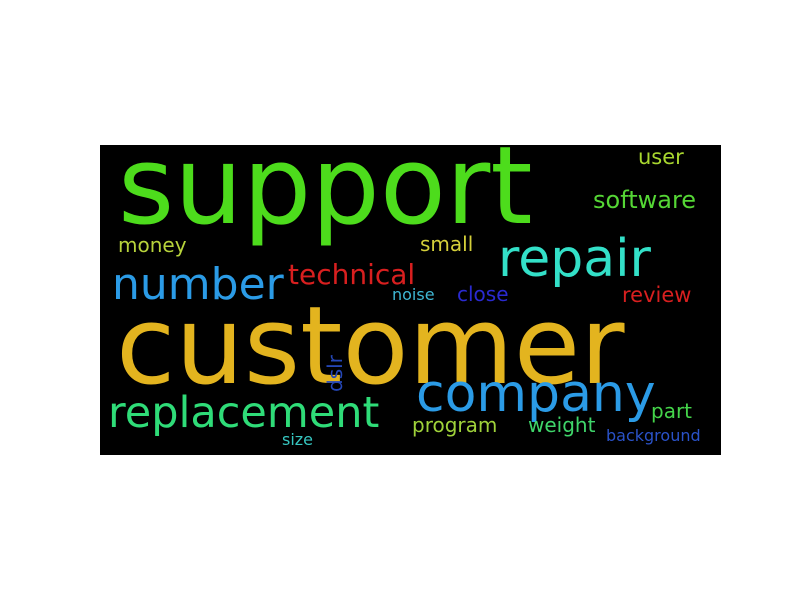 The image size is (800, 600). Describe the element at coordinates (483, 294) in the screenshot. I see `word-close: close` at that location.